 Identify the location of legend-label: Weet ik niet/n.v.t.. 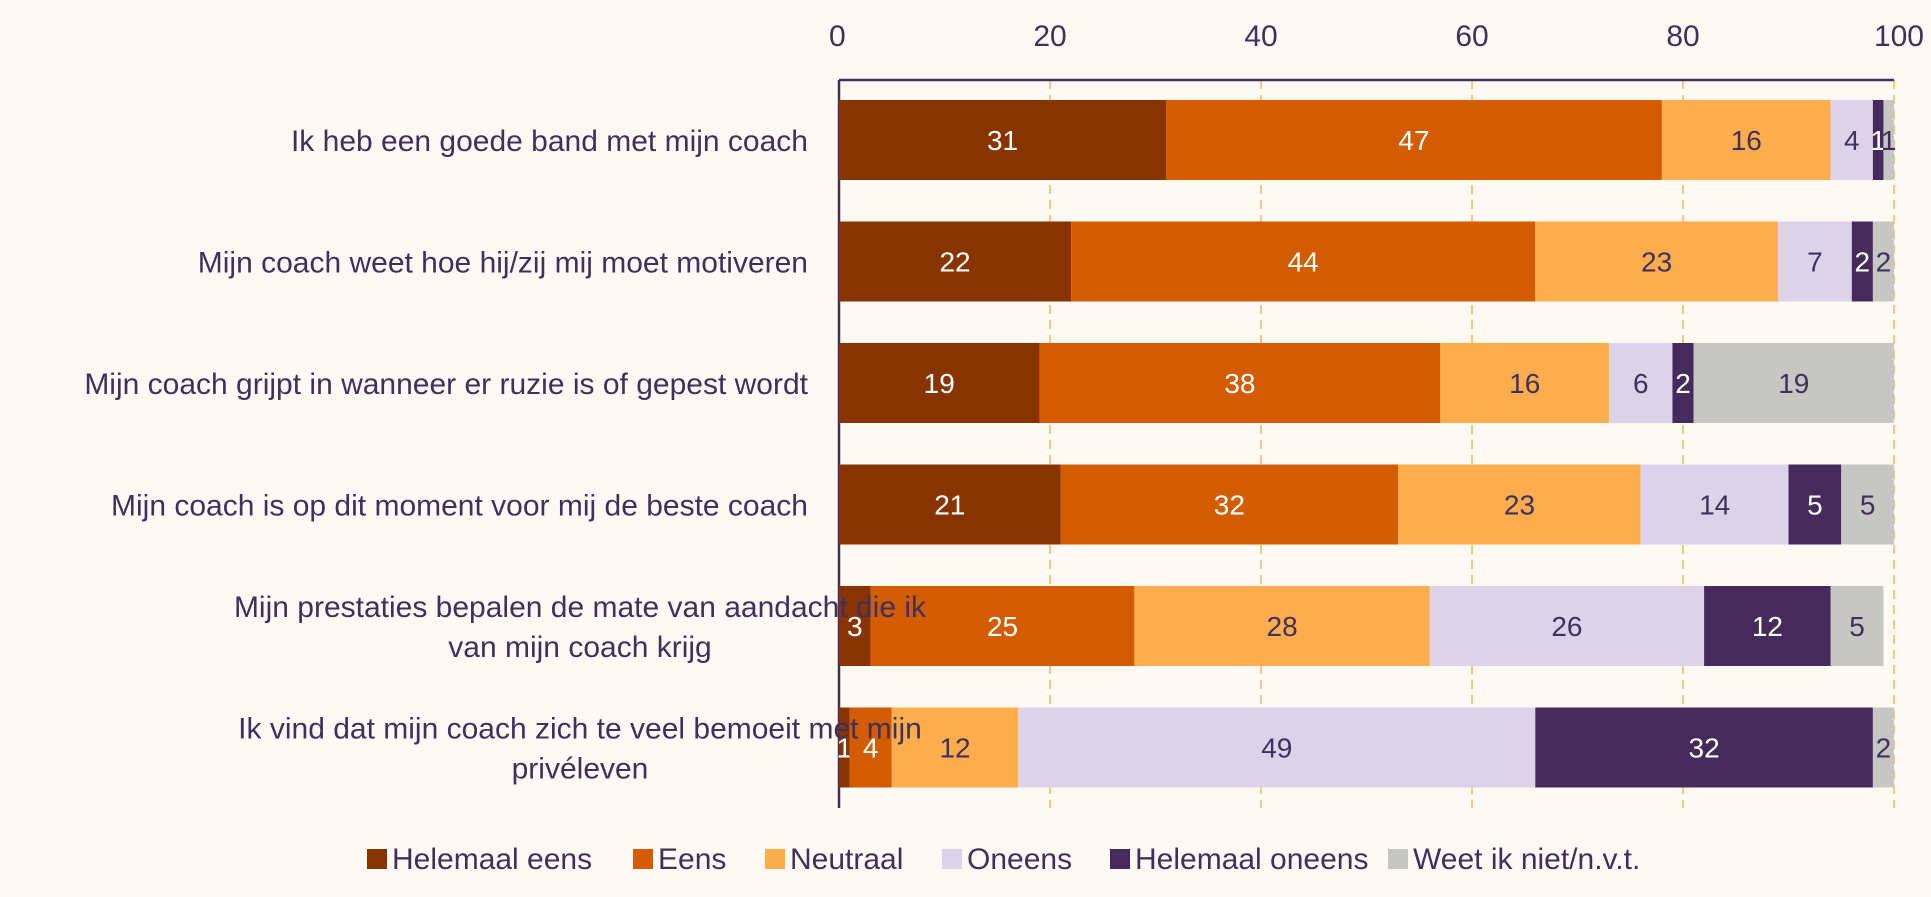
(1526, 859).